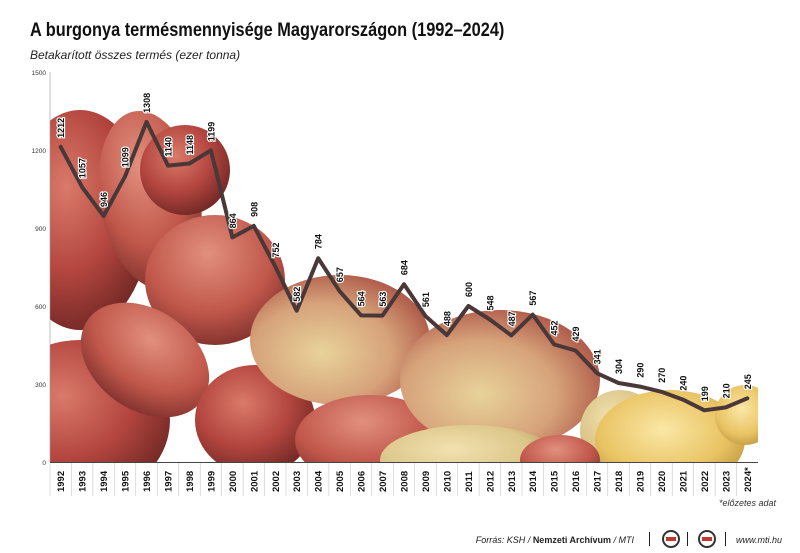  What do you see at coordinates (405, 481) in the screenshot?
I see `x-tick-label: 2008` at bounding box center [405, 481].